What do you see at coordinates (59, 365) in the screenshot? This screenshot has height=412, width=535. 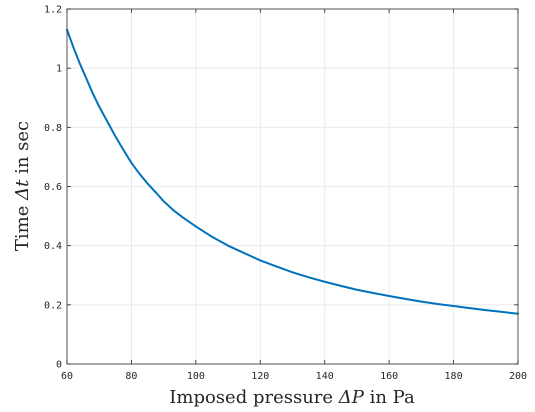 I see `y-tick-label: 0` at bounding box center [59, 365].